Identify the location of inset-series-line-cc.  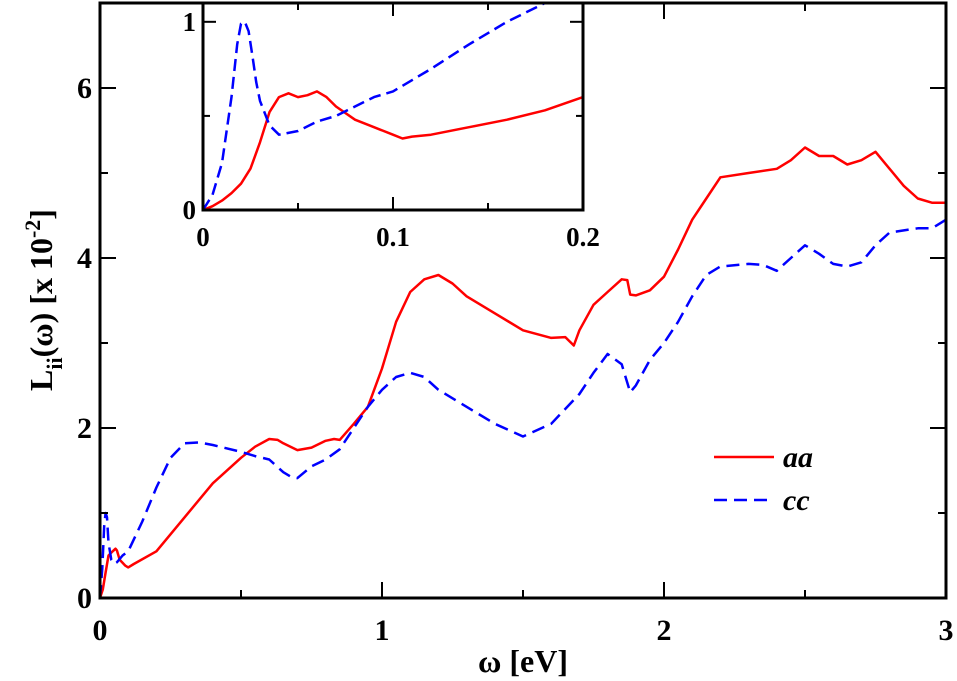
(392, 106).